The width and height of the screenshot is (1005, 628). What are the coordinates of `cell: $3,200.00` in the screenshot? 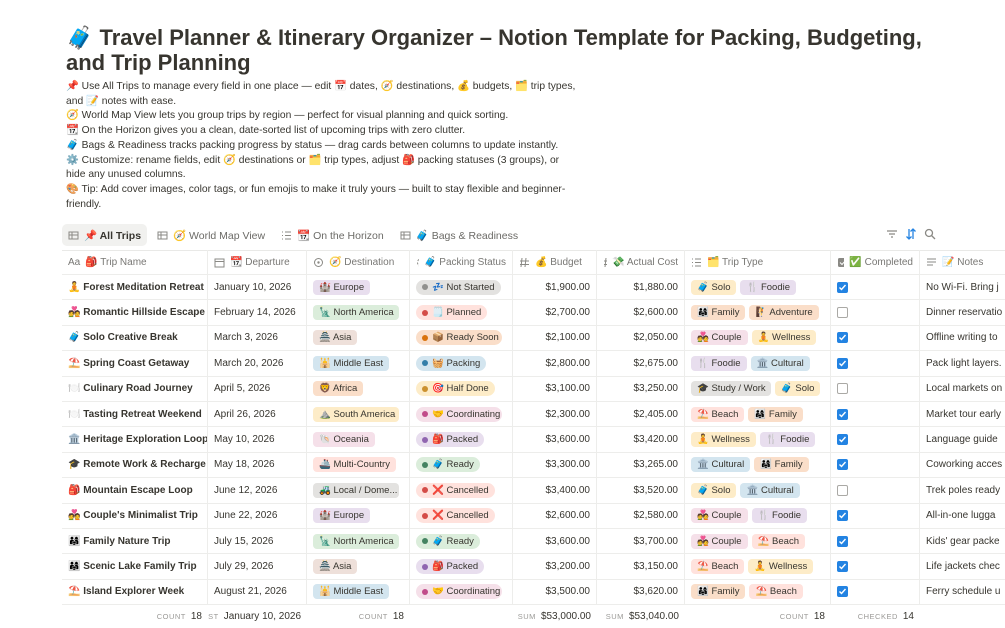 It's located at (555, 566).